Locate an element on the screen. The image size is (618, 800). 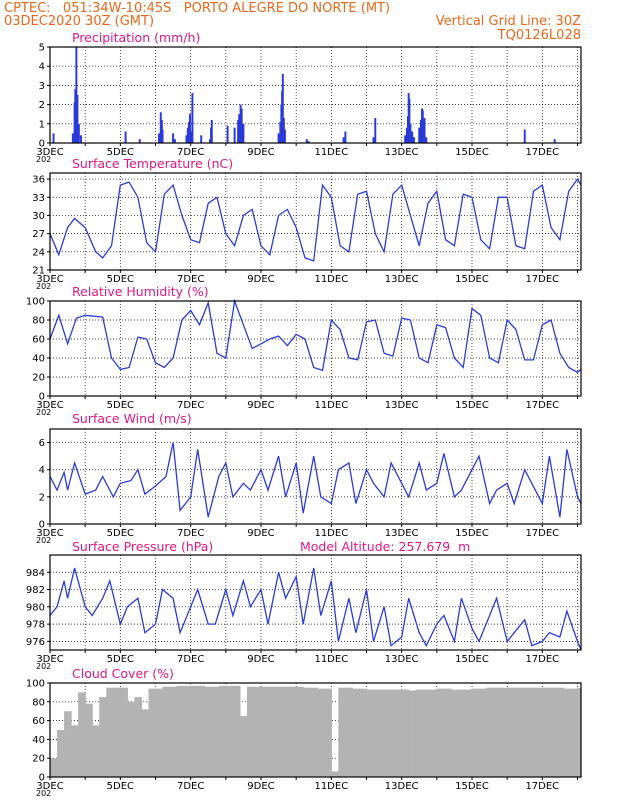
panel-title: Precipitation (mm/h) is located at coordinates (136, 37).